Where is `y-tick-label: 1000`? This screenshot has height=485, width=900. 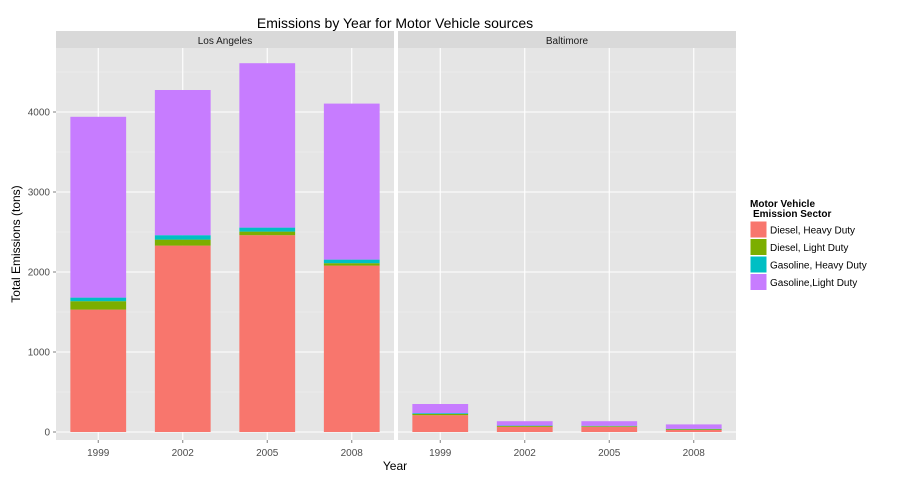
y-tick-label: 1000 is located at coordinates (39, 353).